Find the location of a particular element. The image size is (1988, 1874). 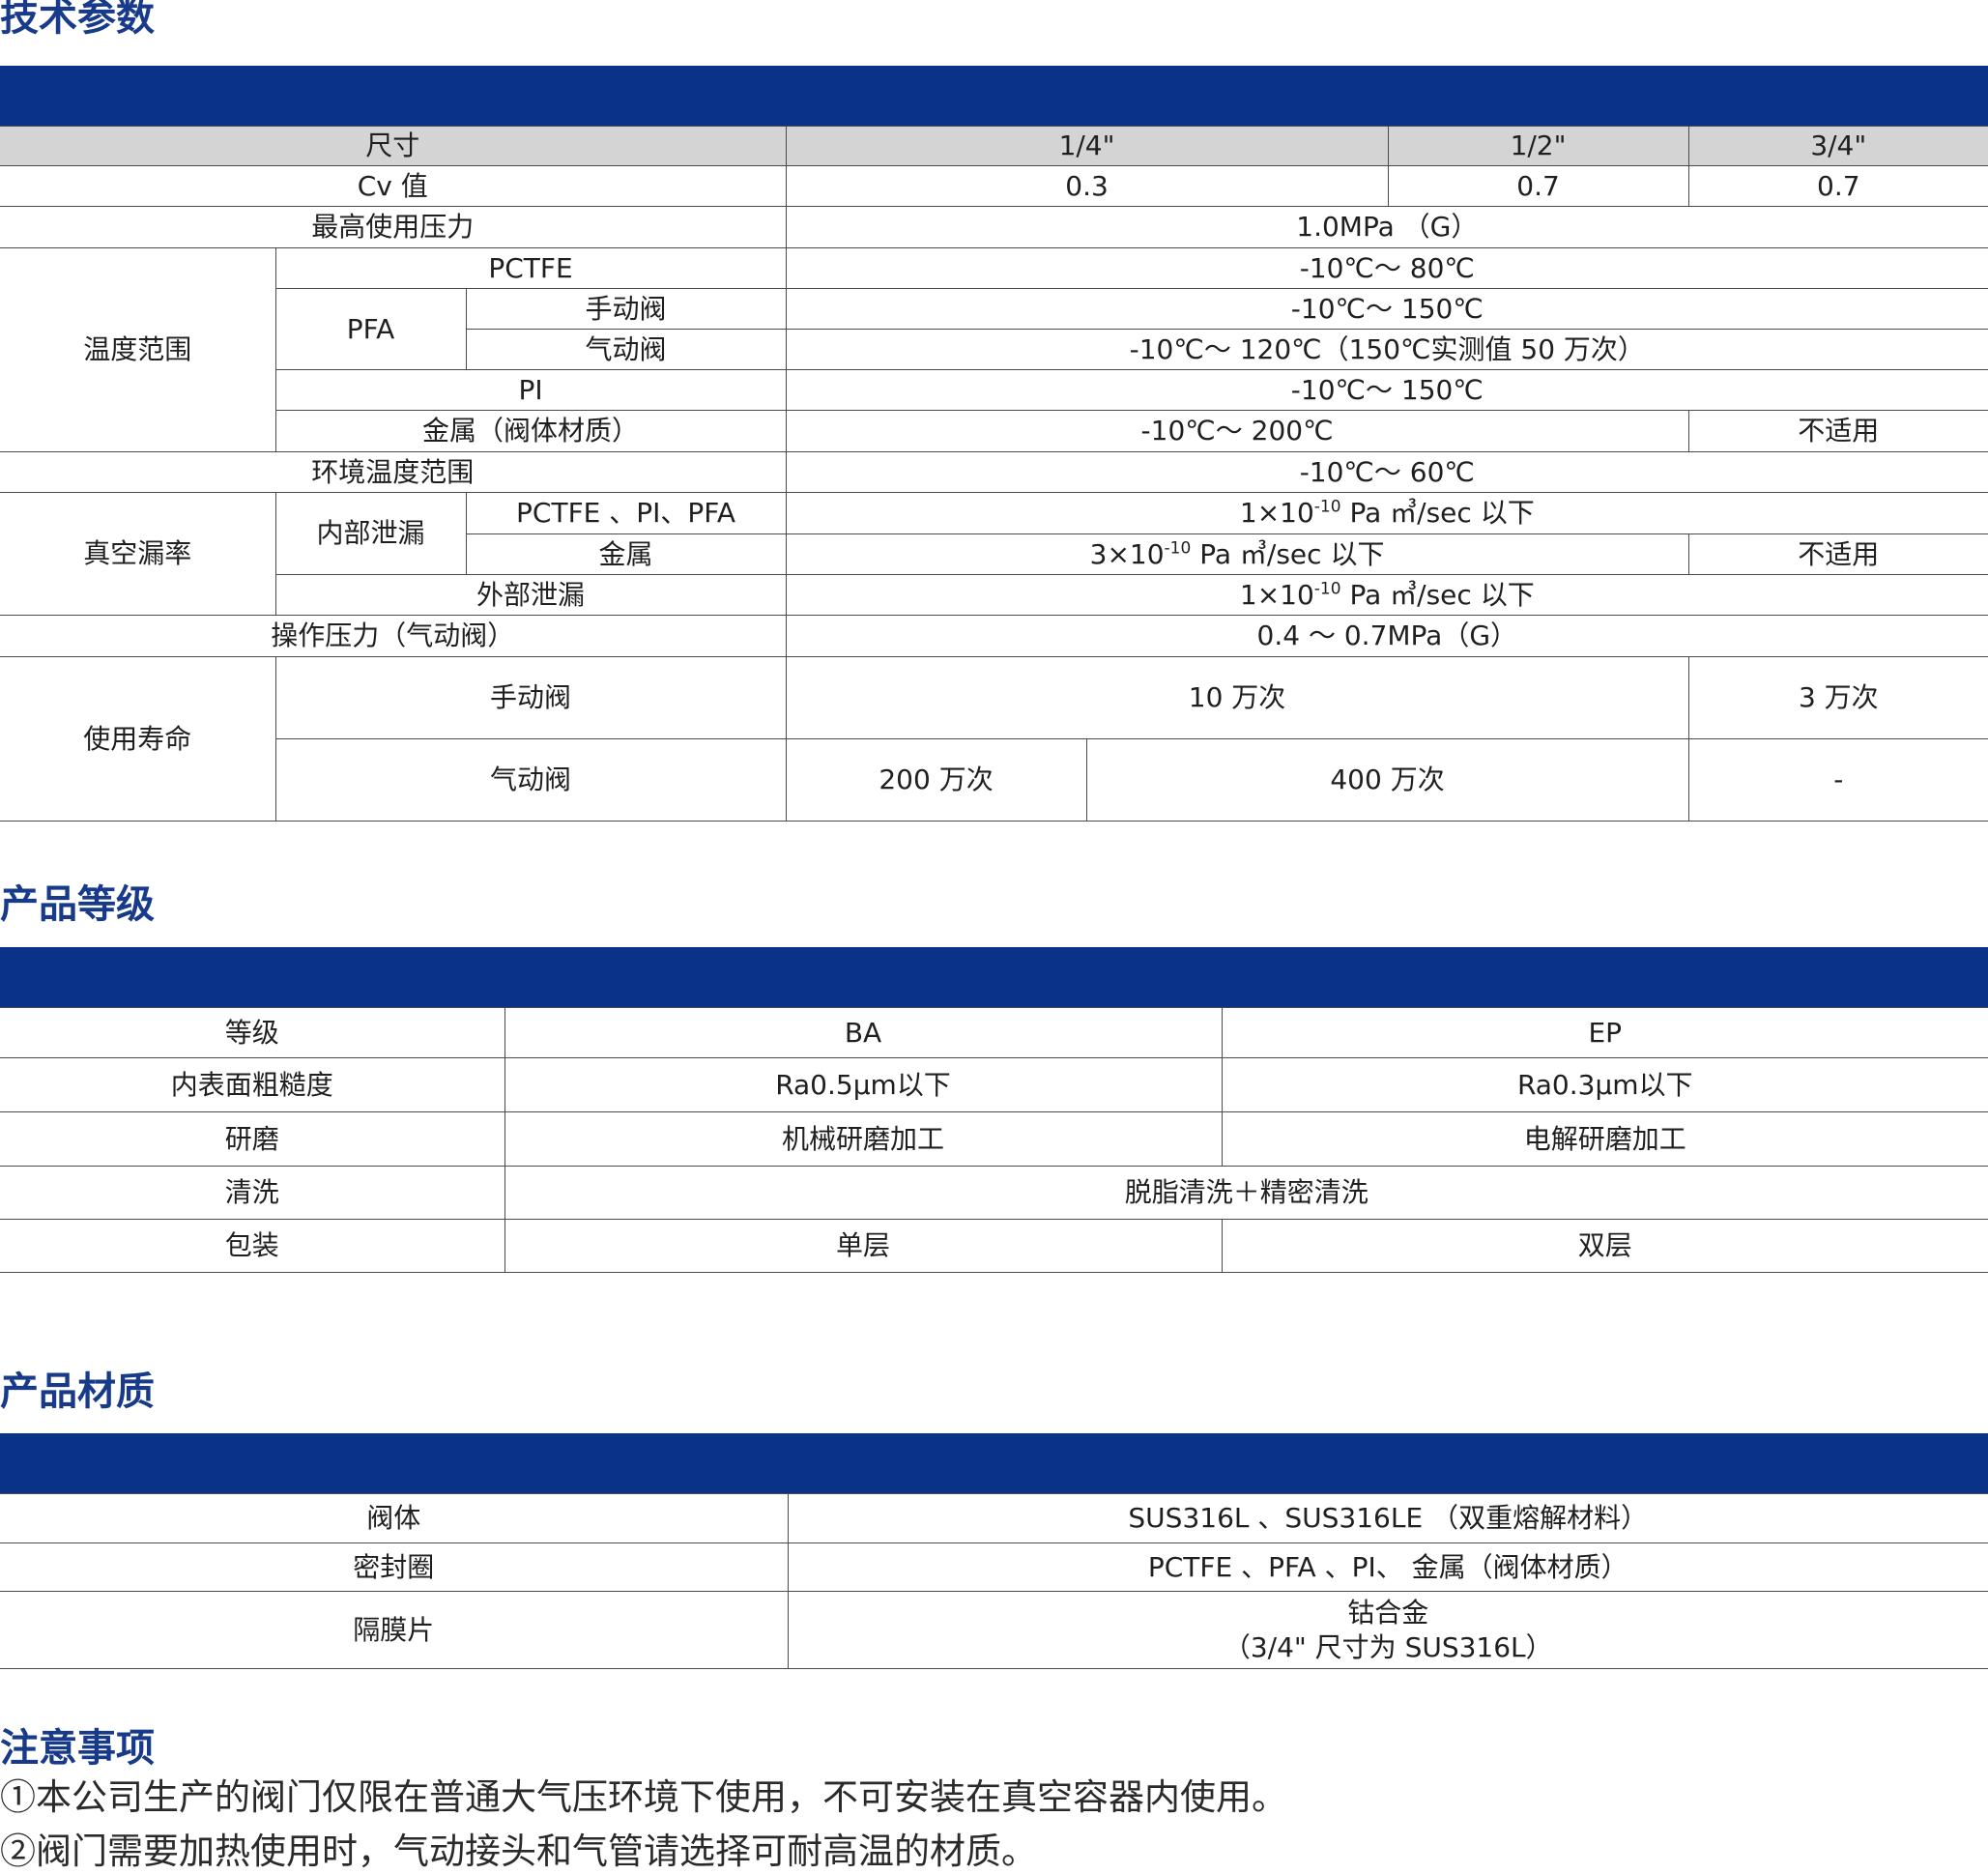

service-life-label: 使用寿命 is located at coordinates (138, 739).